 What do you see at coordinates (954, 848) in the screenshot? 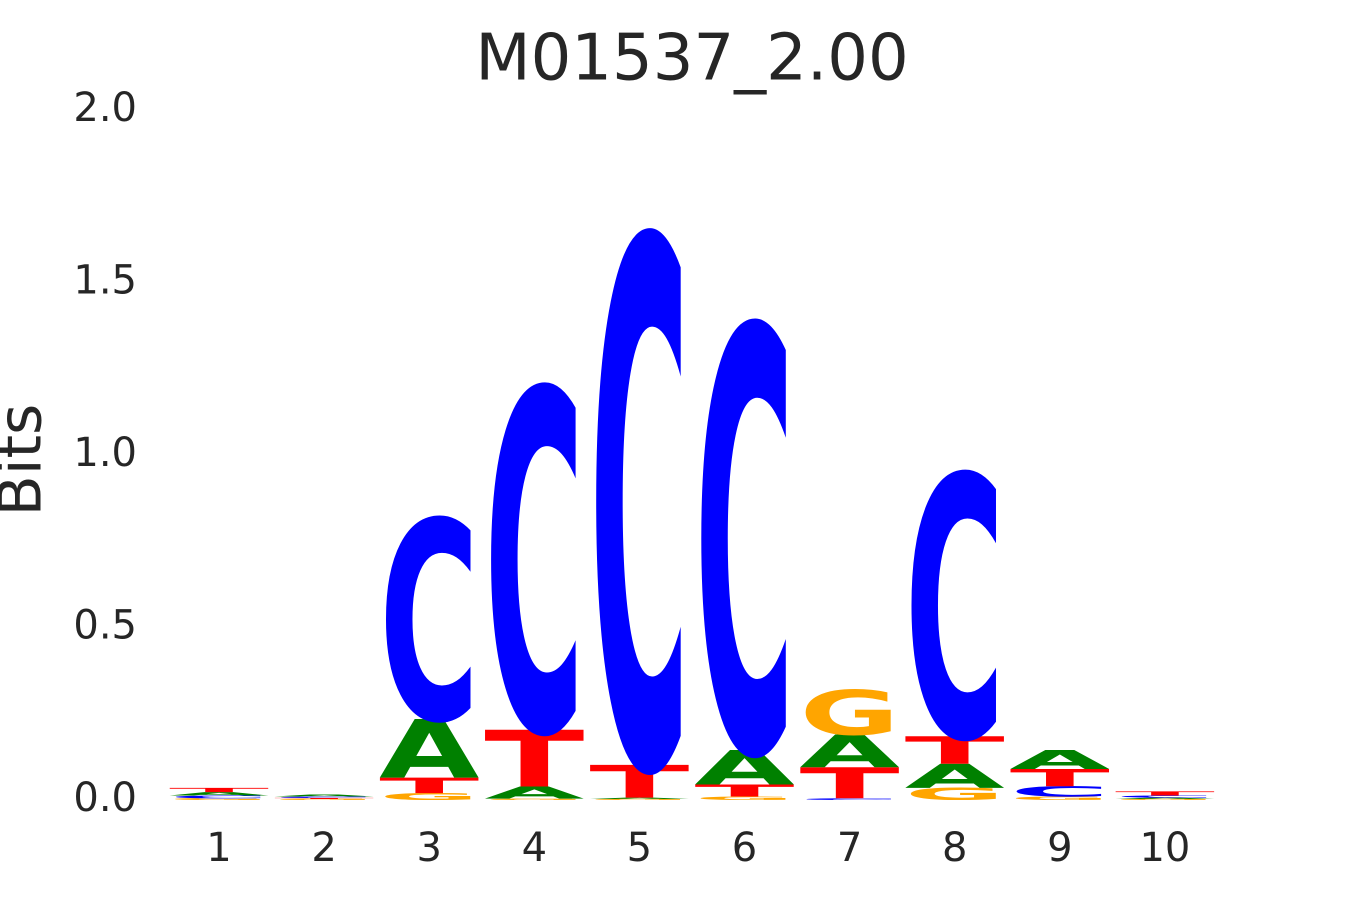
I see `x-tick-label: 8` at bounding box center [954, 848].